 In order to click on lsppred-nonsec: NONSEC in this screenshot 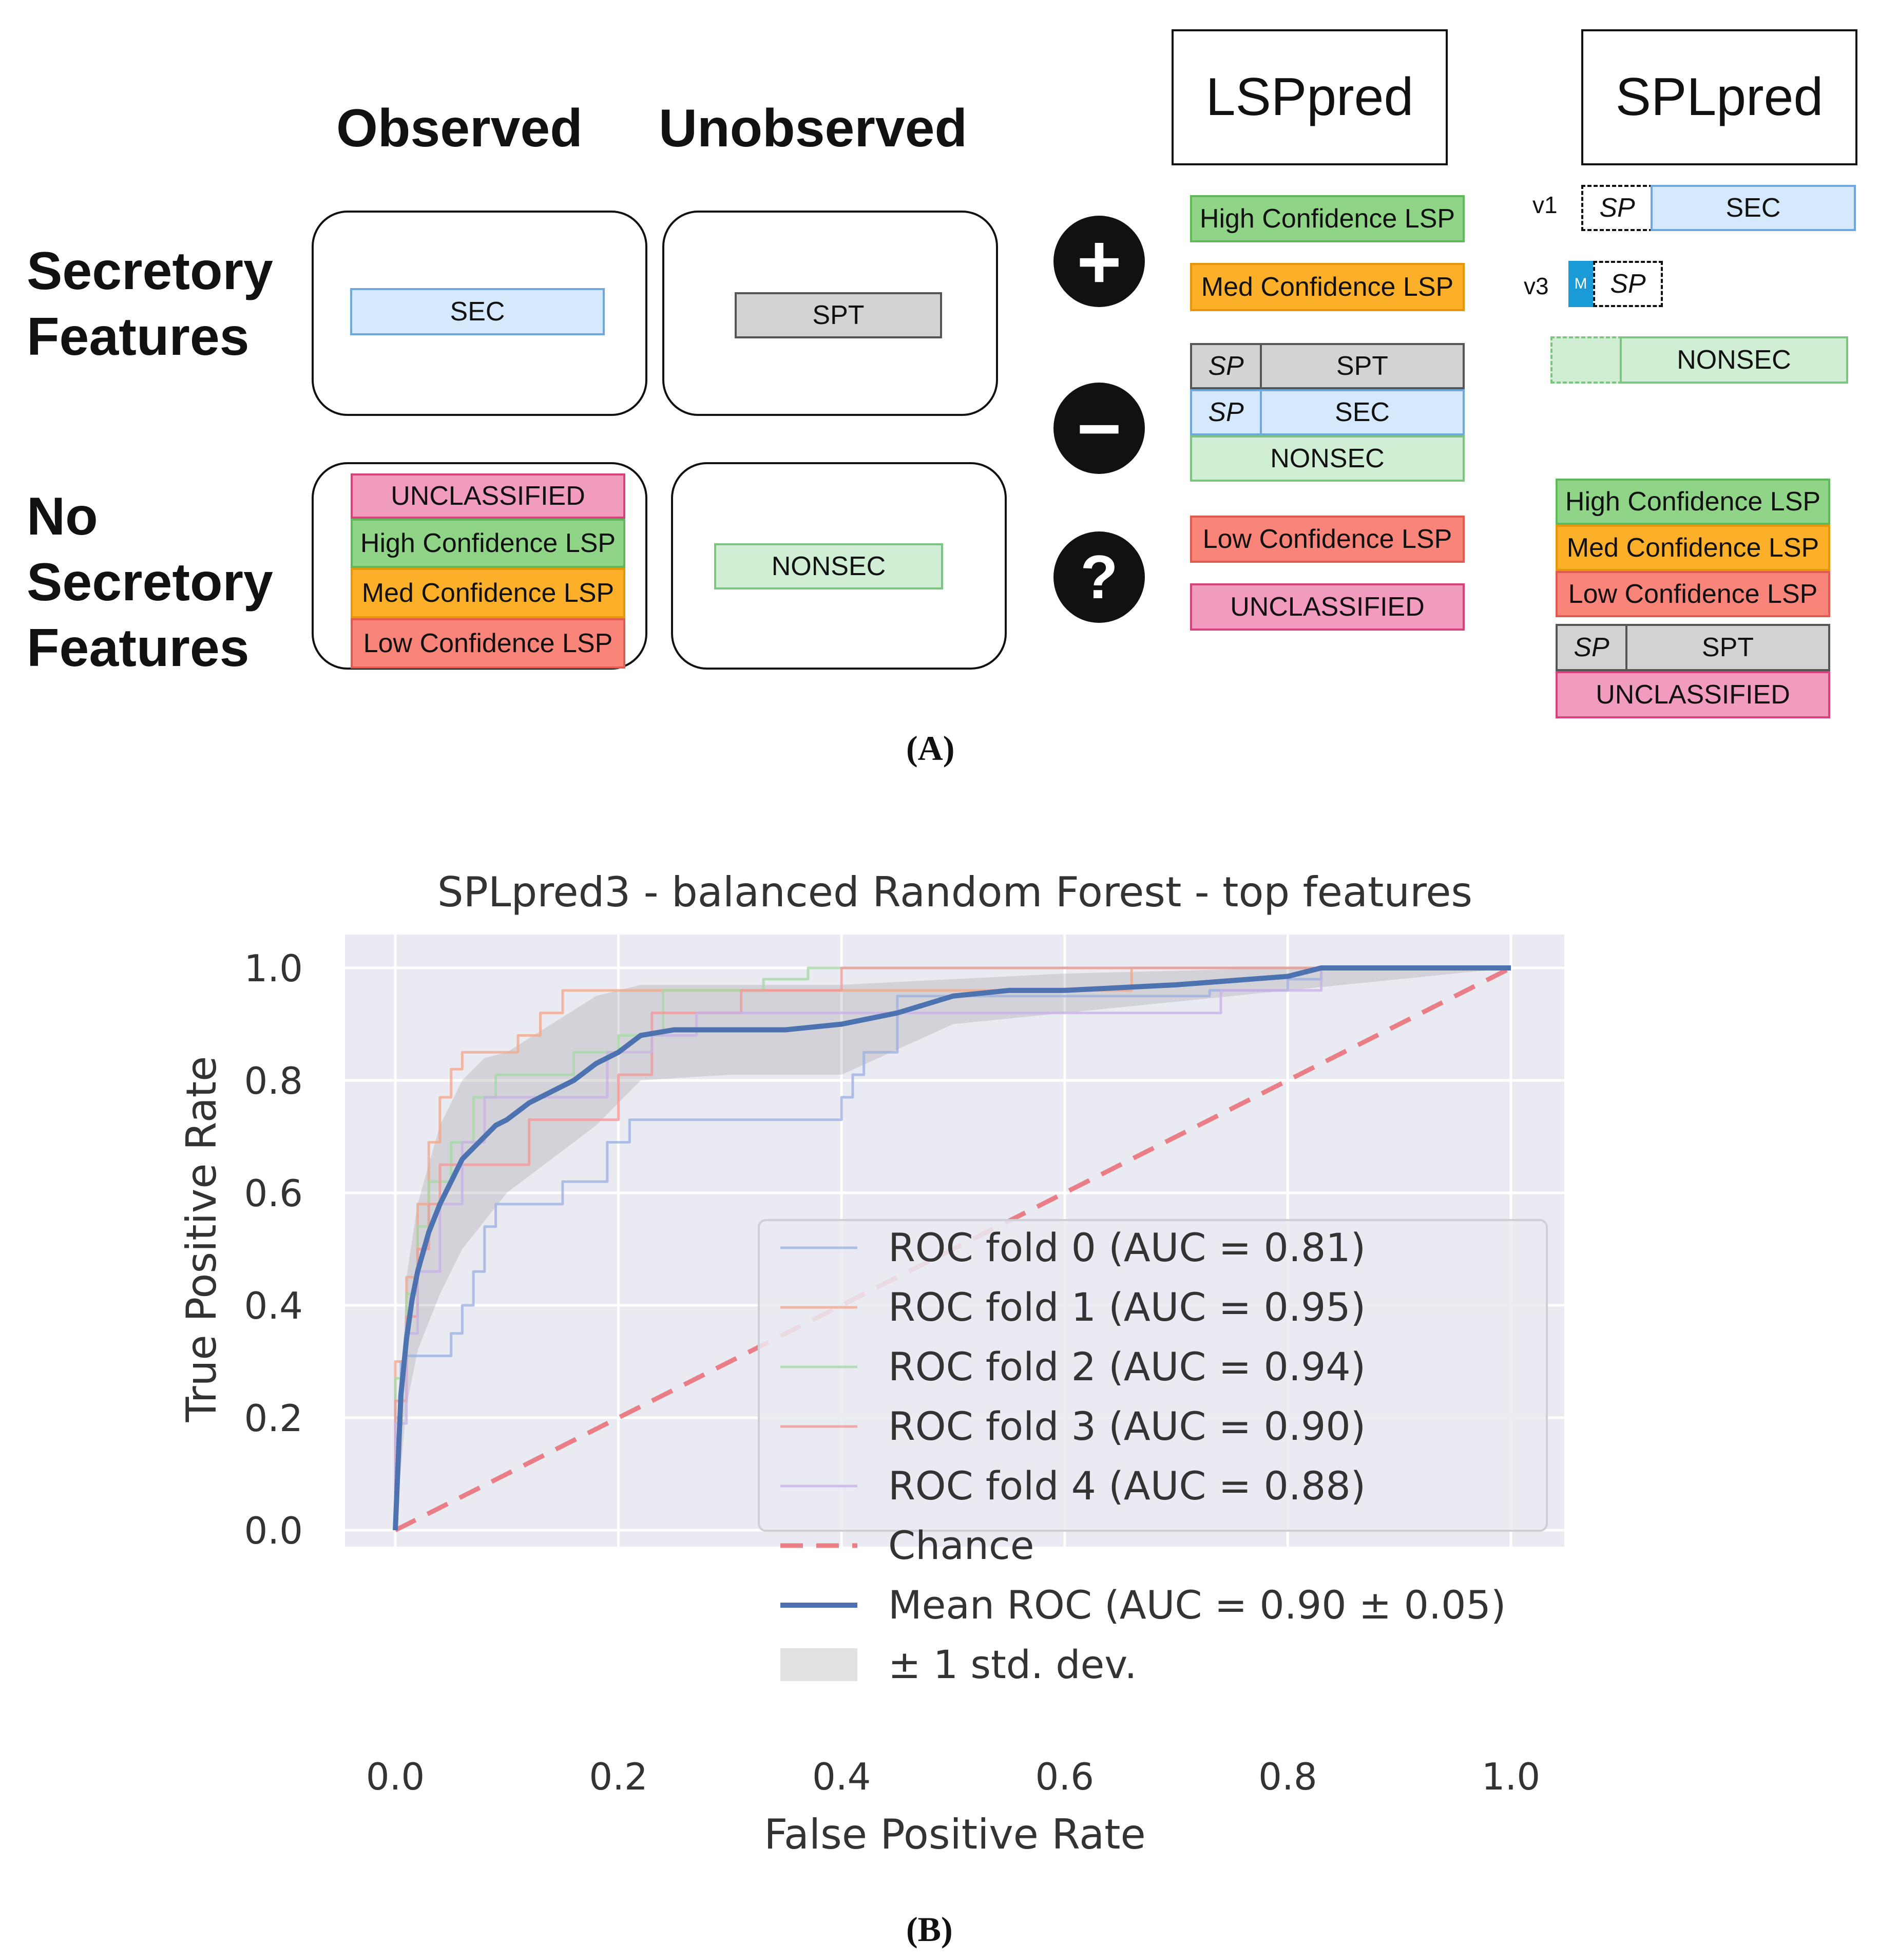, I will do `click(1327, 458)`.